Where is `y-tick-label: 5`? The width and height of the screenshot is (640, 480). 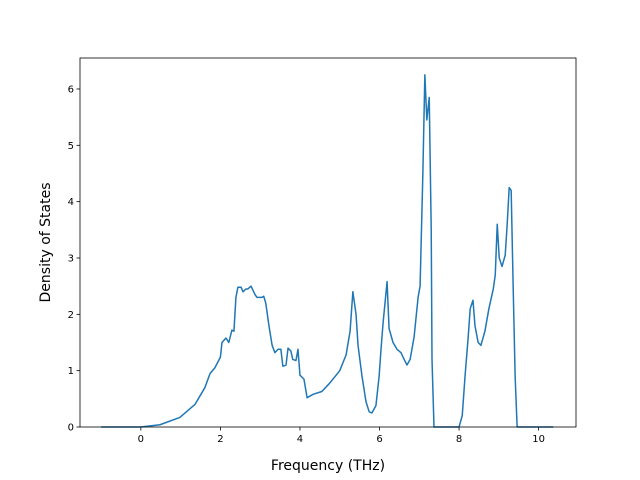
y-tick-label: 5 is located at coordinates (71, 146).